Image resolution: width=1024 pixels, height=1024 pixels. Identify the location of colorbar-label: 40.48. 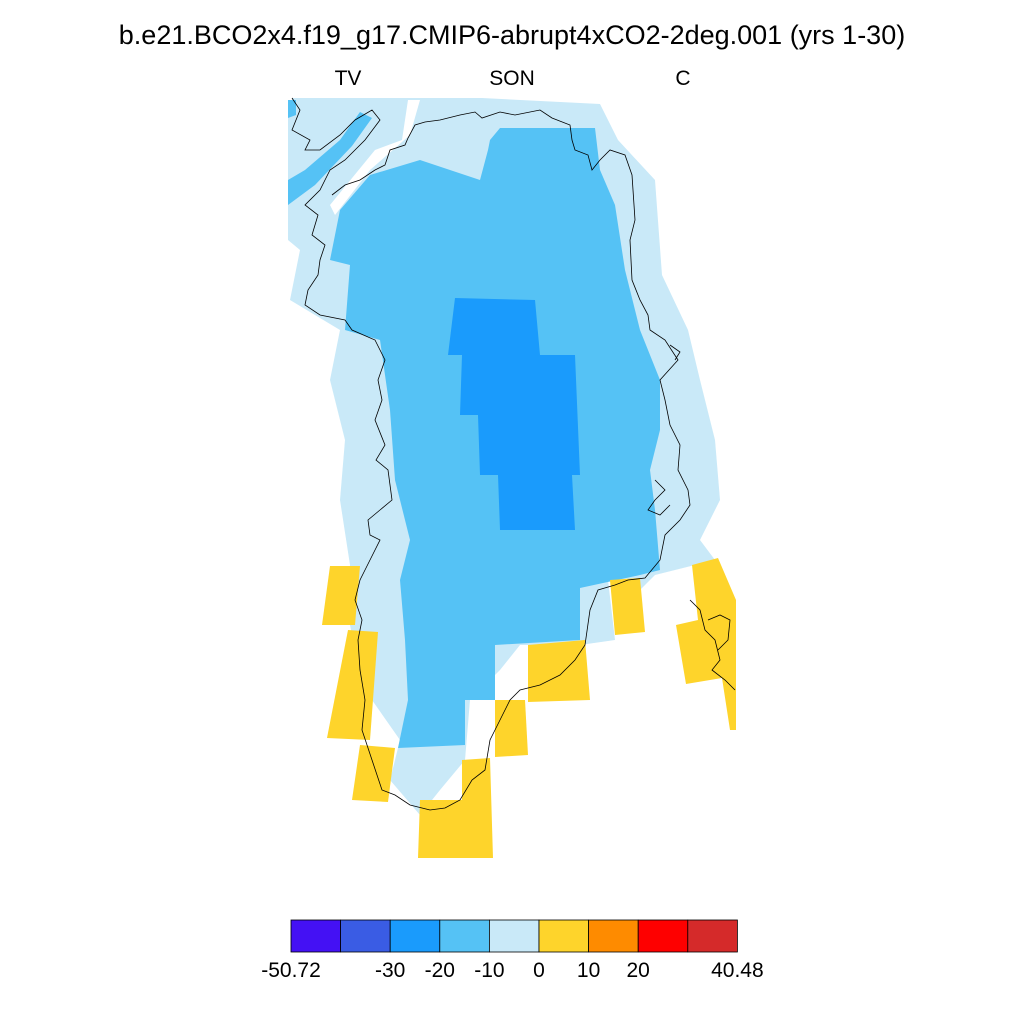
(737, 970).